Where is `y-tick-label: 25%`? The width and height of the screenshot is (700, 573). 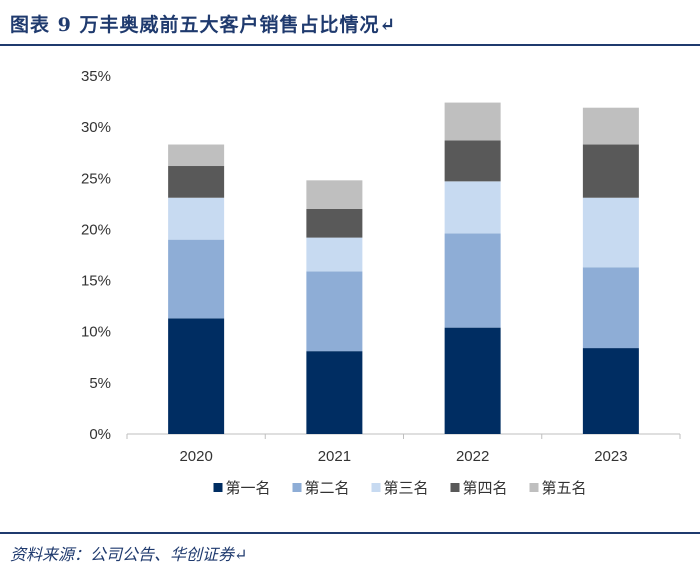 y-tick-label: 25% is located at coordinates (96, 178).